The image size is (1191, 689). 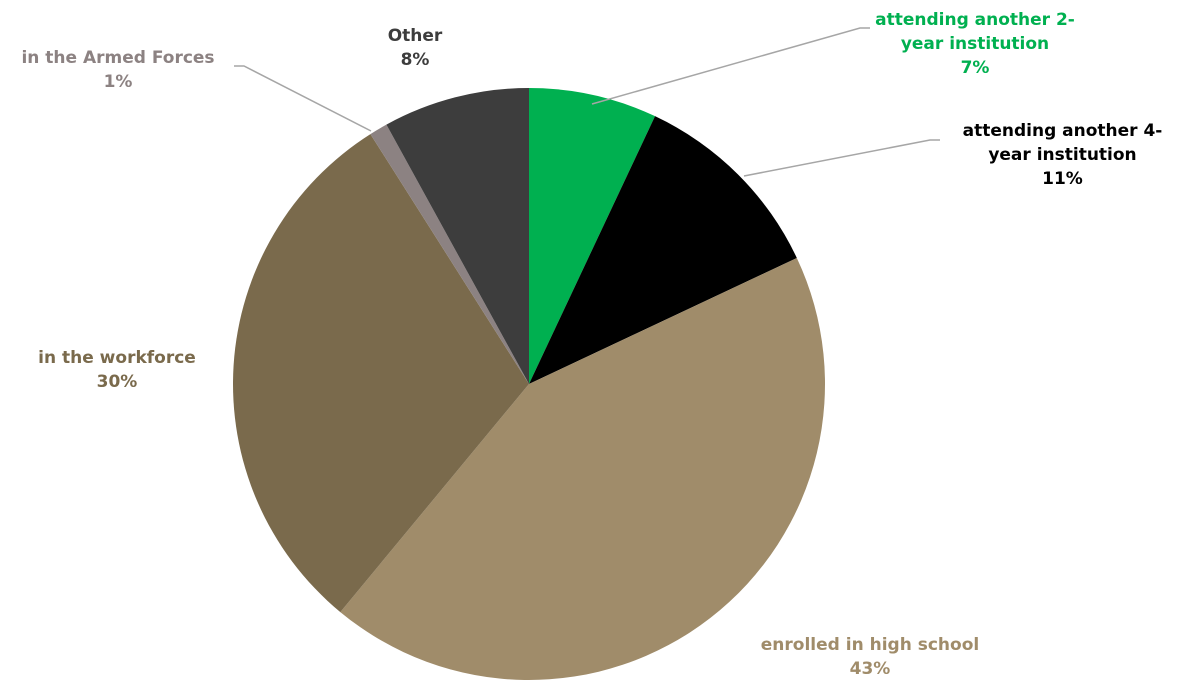 I want to click on label-2yr: attending another 2- year institution 7%, so click(x=975, y=44).